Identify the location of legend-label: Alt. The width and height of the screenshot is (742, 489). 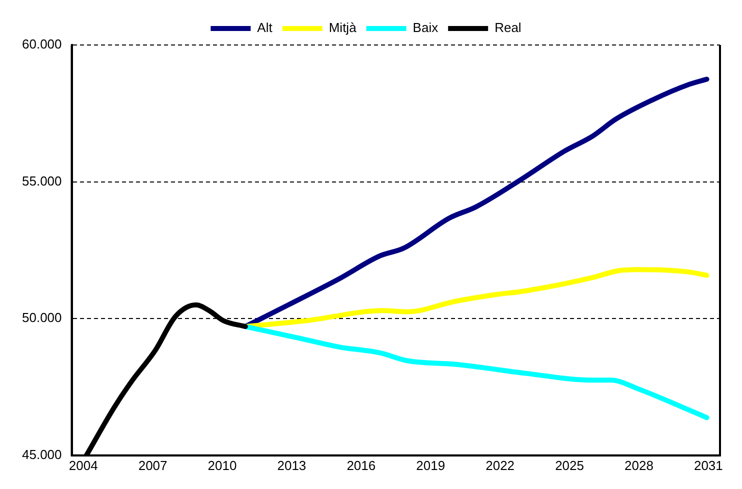
(265, 28).